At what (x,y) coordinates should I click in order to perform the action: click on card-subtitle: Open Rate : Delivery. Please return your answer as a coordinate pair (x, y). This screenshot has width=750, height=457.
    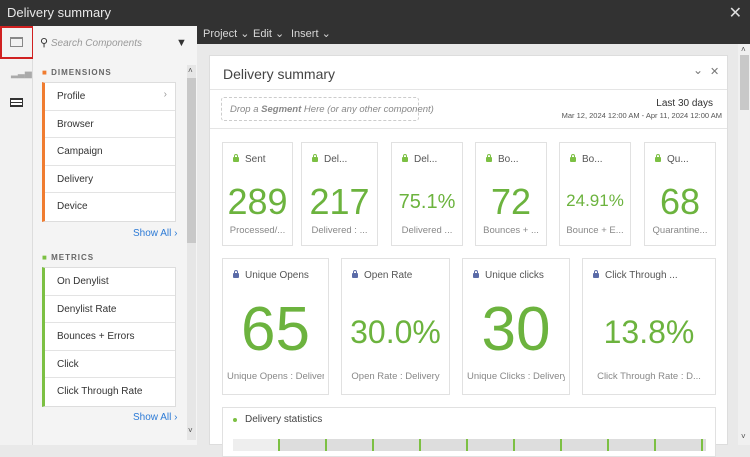
    Looking at the image, I should click on (395, 376).